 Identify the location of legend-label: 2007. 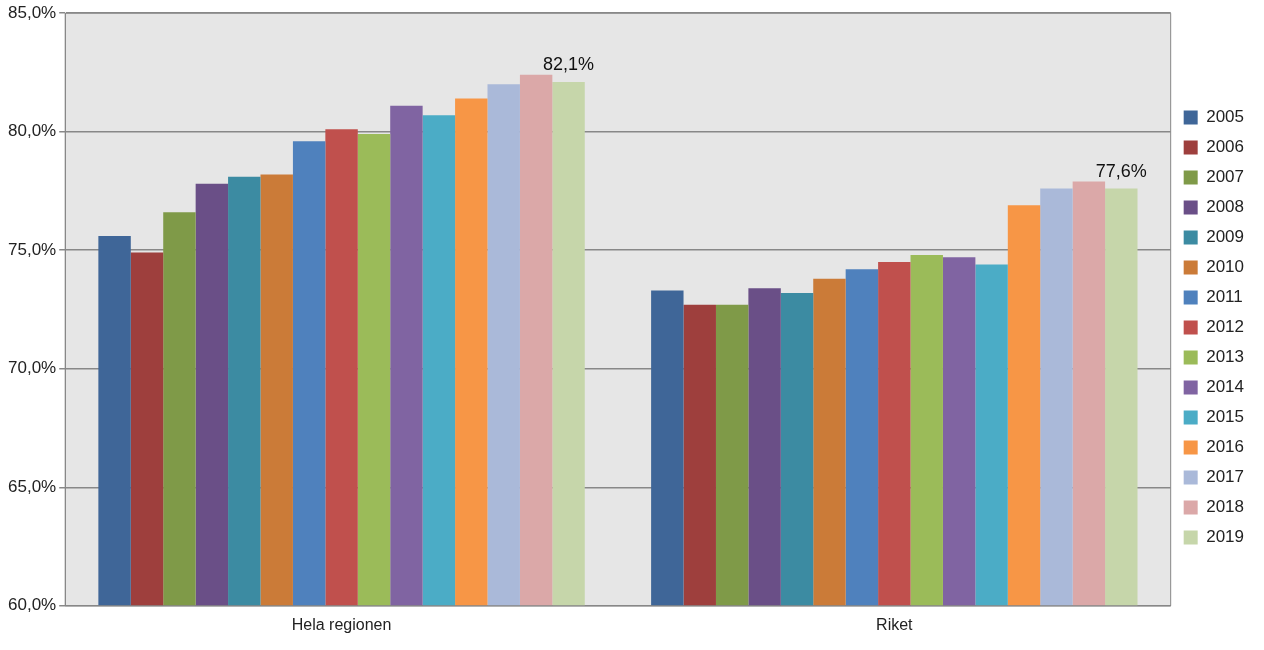
(1225, 177).